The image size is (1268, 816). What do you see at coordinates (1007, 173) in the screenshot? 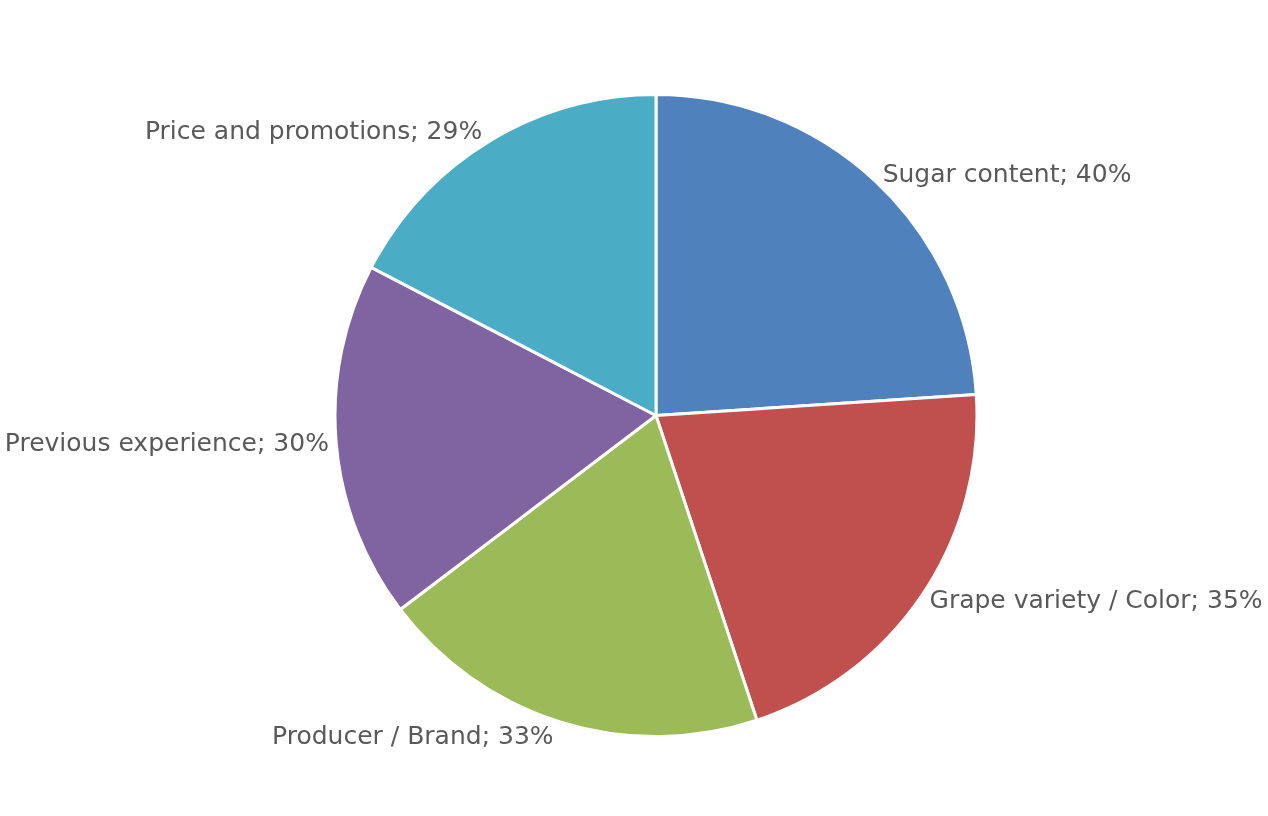
I see `slice-label: Sugar content; 40%` at bounding box center [1007, 173].